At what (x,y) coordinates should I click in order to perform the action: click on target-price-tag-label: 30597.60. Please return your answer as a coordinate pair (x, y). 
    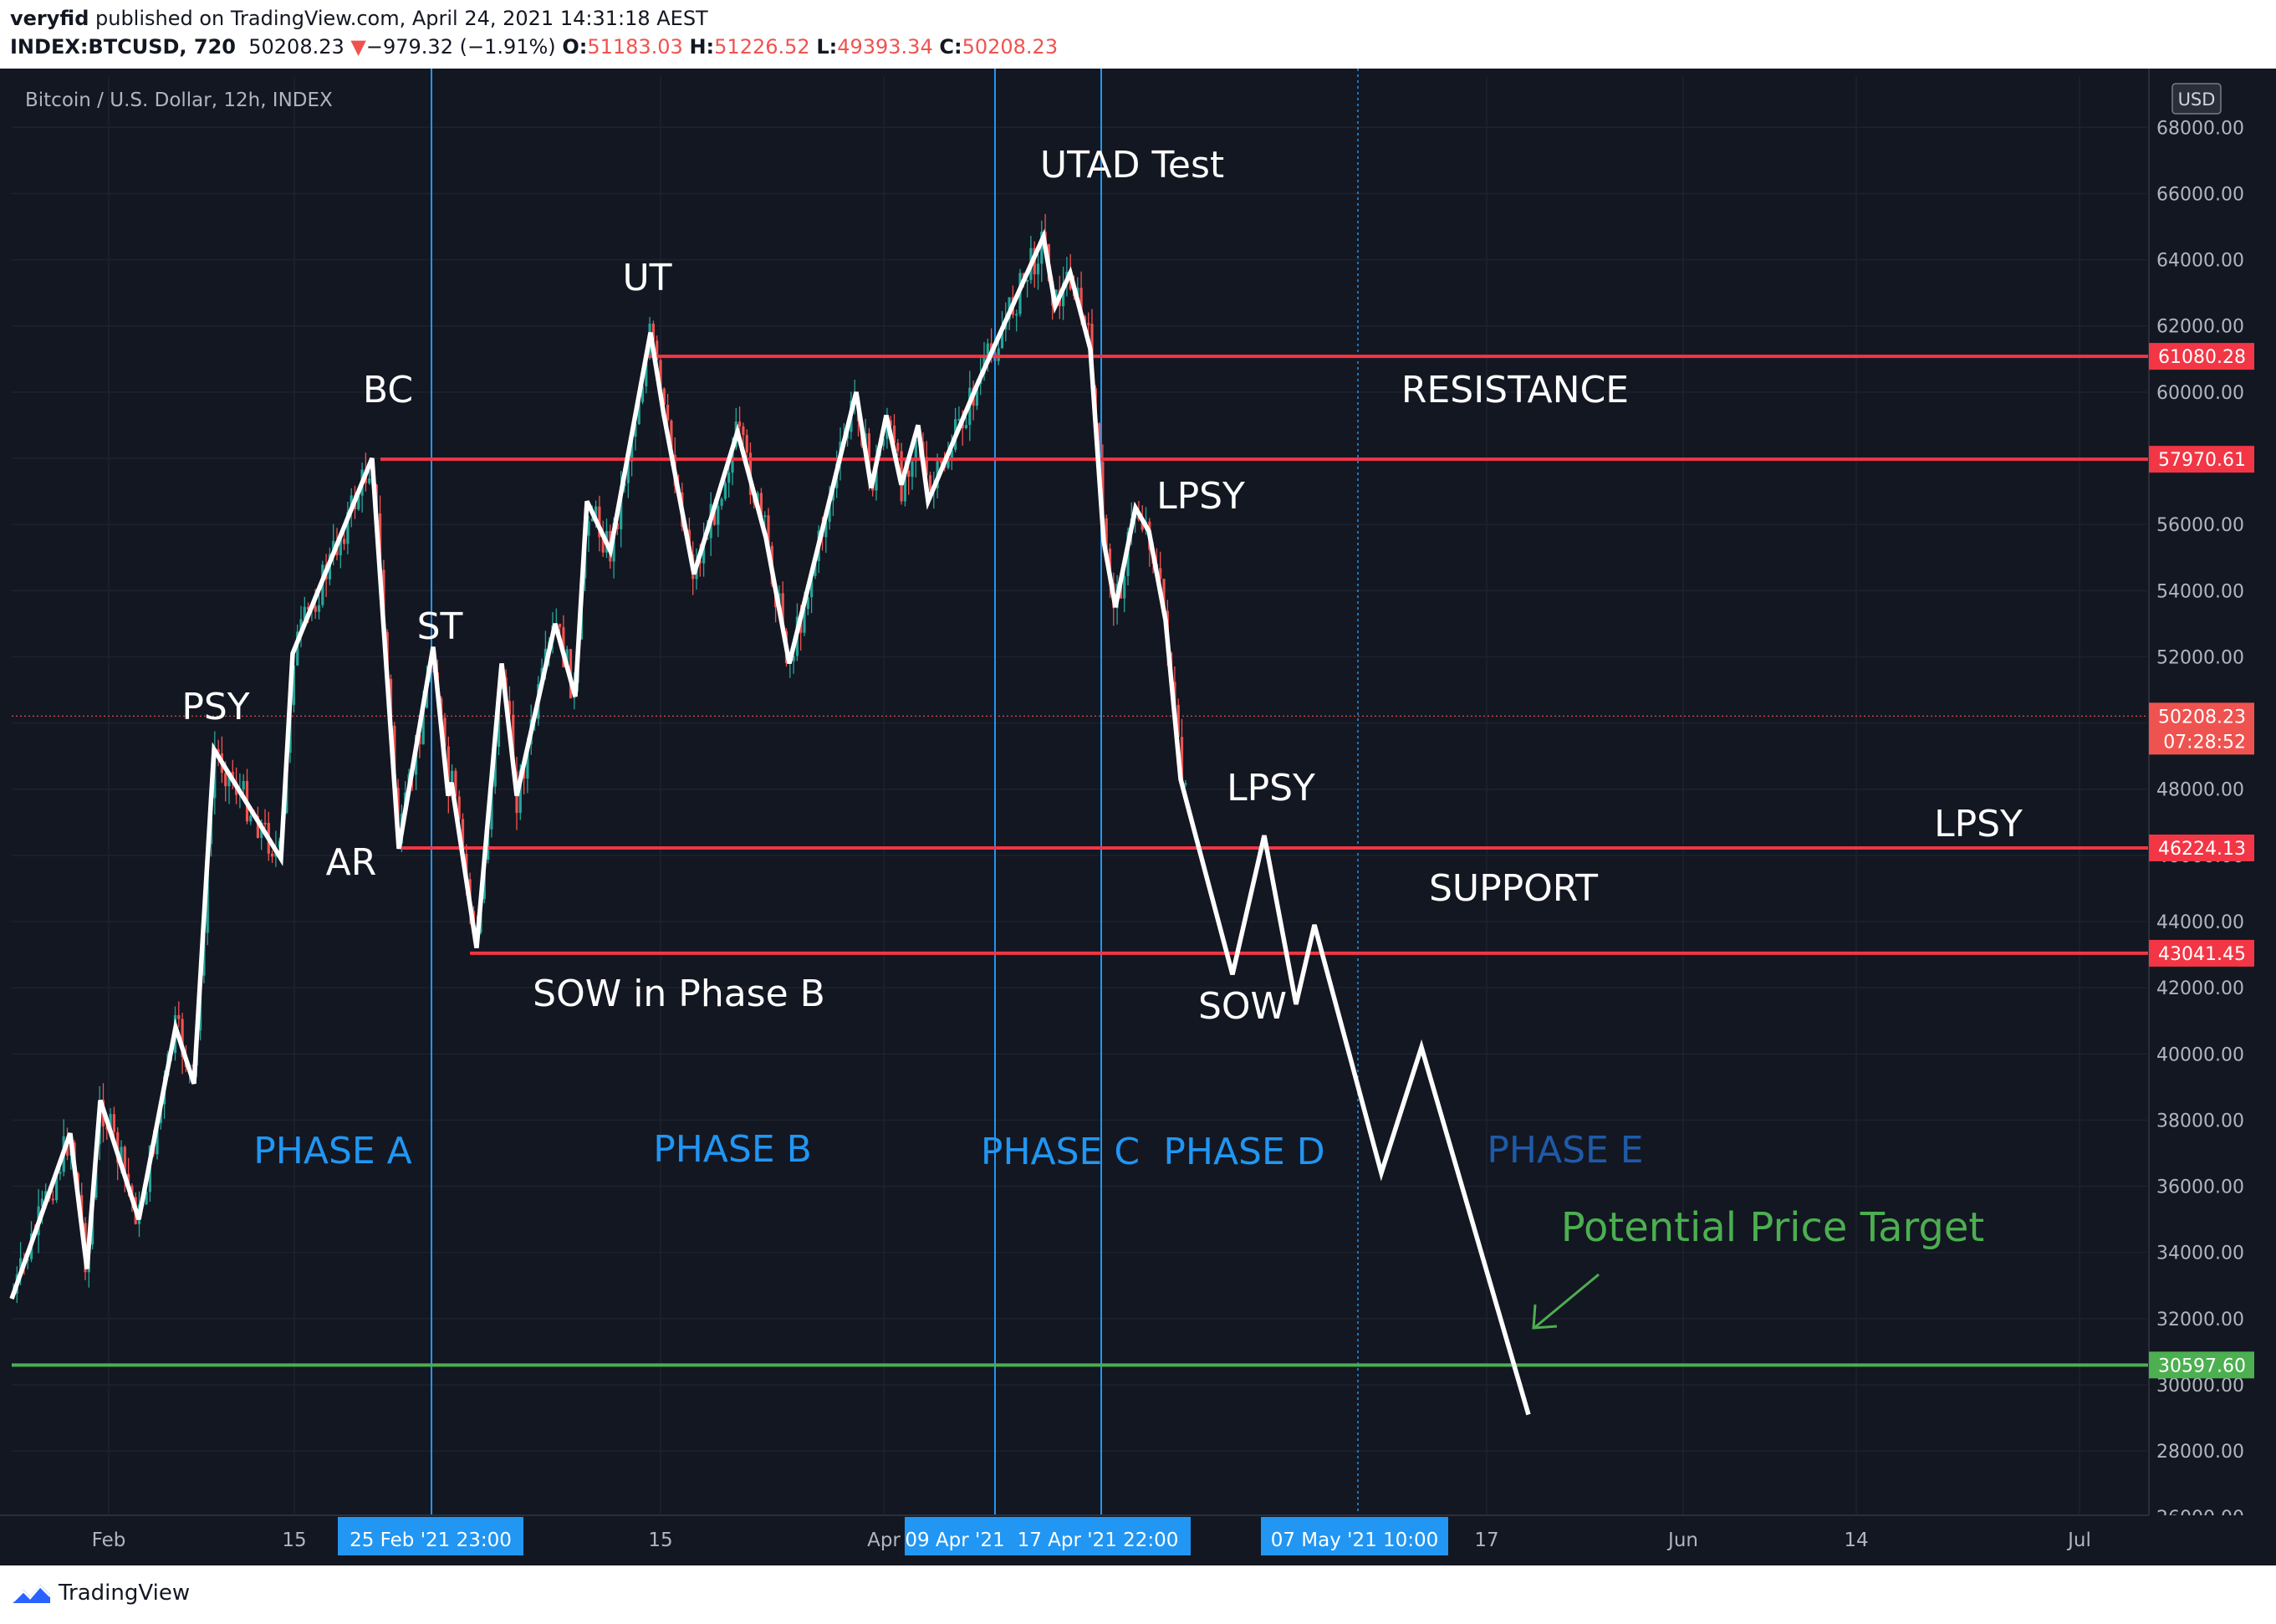
    Looking at the image, I should click on (2202, 1366).